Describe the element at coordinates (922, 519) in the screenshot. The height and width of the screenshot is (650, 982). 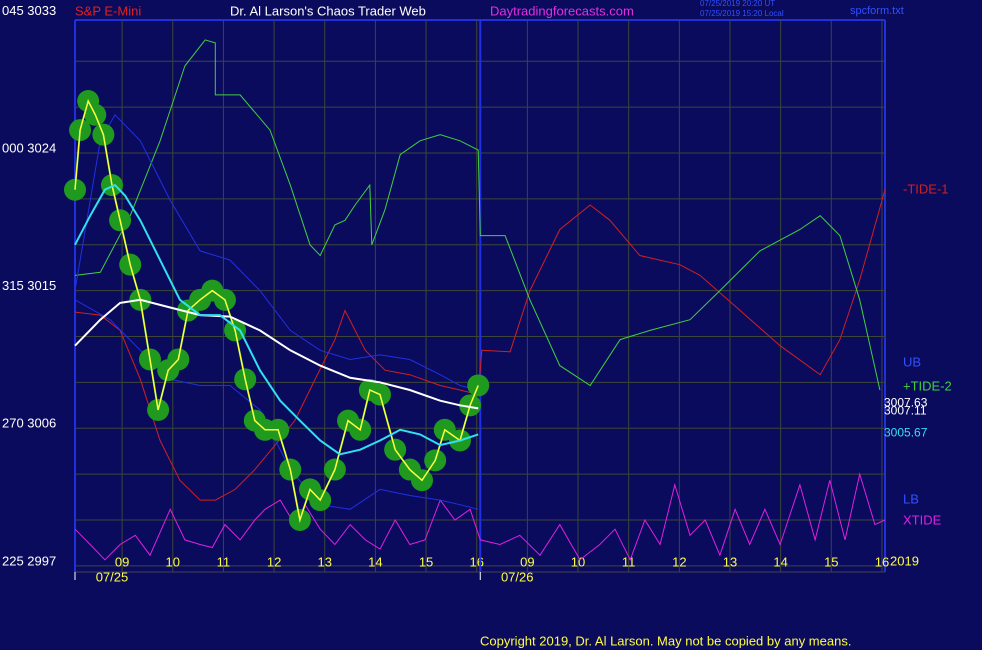
I see `legend-label: XTIDE` at that location.